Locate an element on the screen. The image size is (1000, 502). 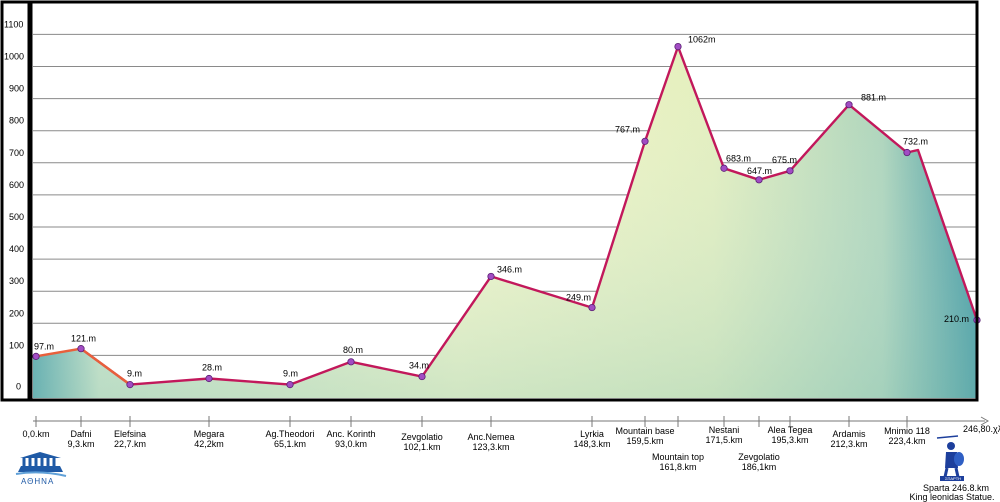
elevation-label: 881.m is located at coordinates (873, 98).